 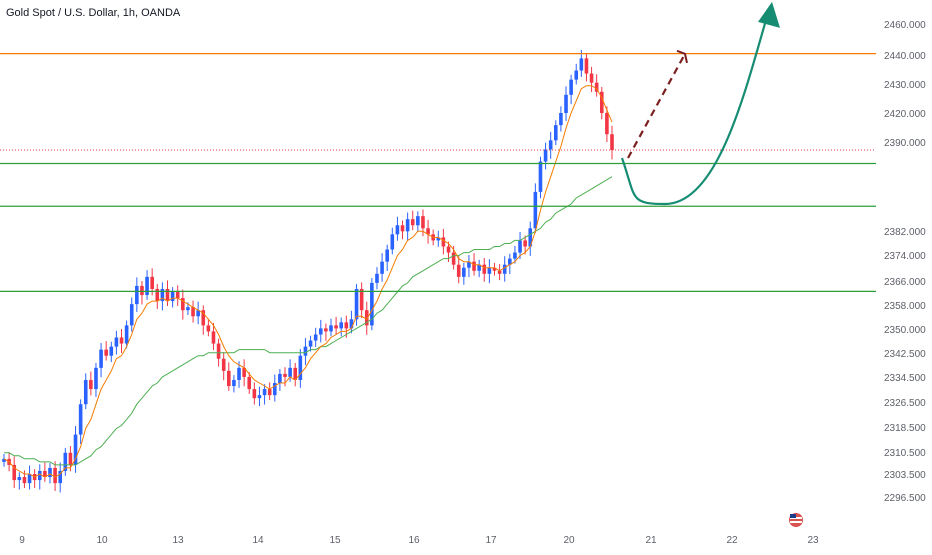 I want to click on time-tick: 15, so click(x=335, y=540).